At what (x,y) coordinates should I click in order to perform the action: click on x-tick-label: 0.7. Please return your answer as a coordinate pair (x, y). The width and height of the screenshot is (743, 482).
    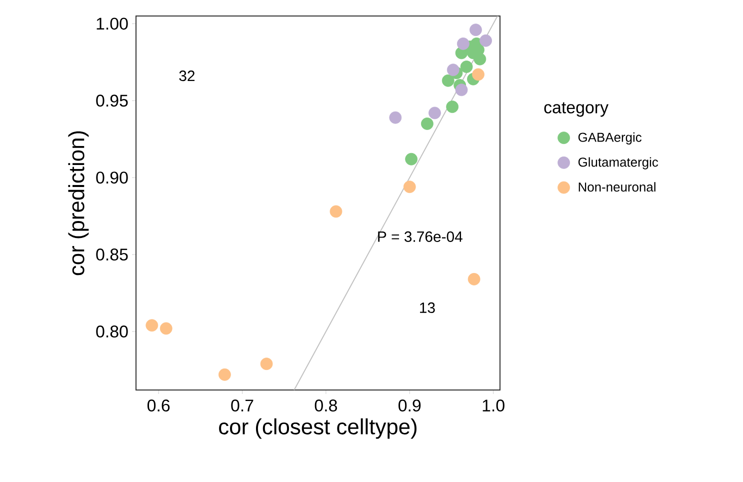
    Looking at the image, I should click on (242, 406).